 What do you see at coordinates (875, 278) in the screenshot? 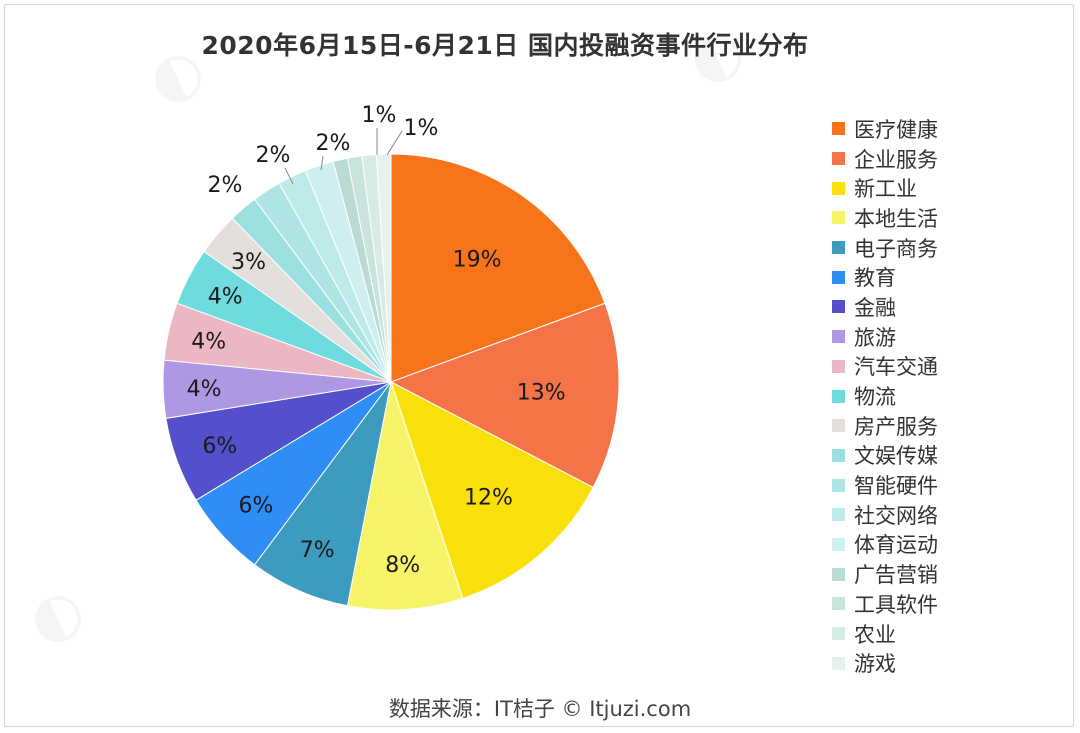
I see `legend-label: 教育` at bounding box center [875, 278].